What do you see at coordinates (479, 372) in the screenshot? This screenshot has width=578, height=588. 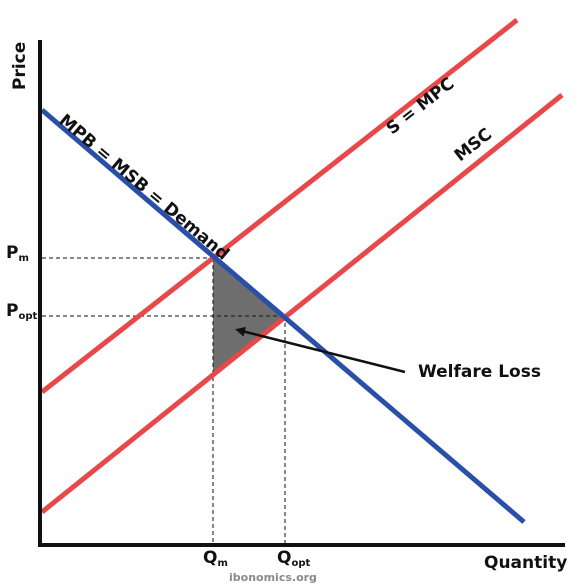 I see `welfare-loss-label: Welfare Loss` at bounding box center [479, 372].